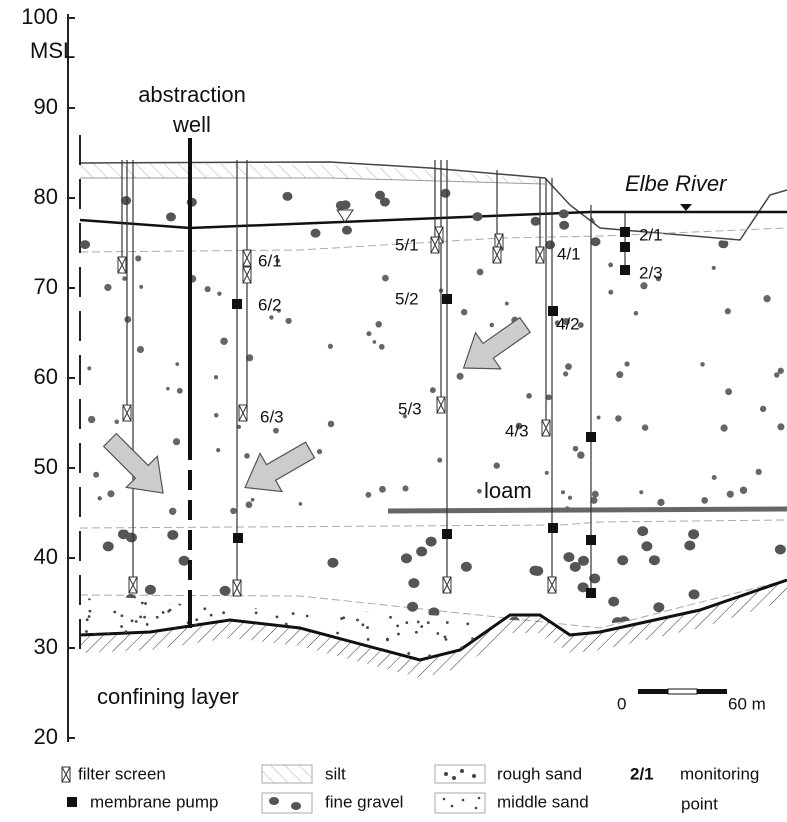  What do you see at coordinates (122, 773) in the screenshot?
I see `legend-label: filter screen` at bounding box center [122, 773].